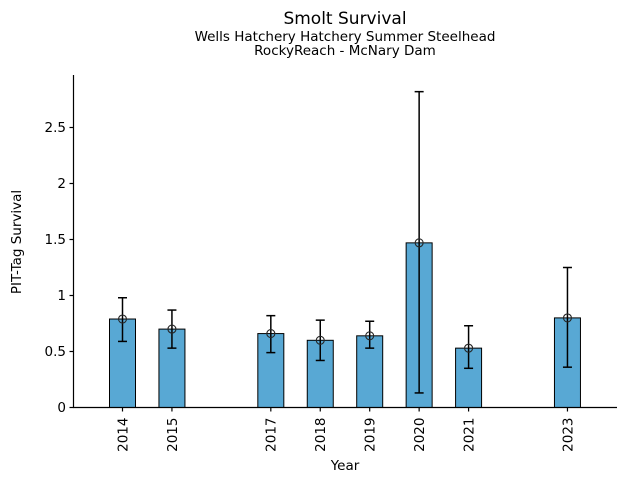 The image size is (640, 480). Describe the element at coordinates (345, 37) in the screenshot. I see `chart-subtitle-line1: Wells Hatchery Hatchery Summer Steelhead` at that location.